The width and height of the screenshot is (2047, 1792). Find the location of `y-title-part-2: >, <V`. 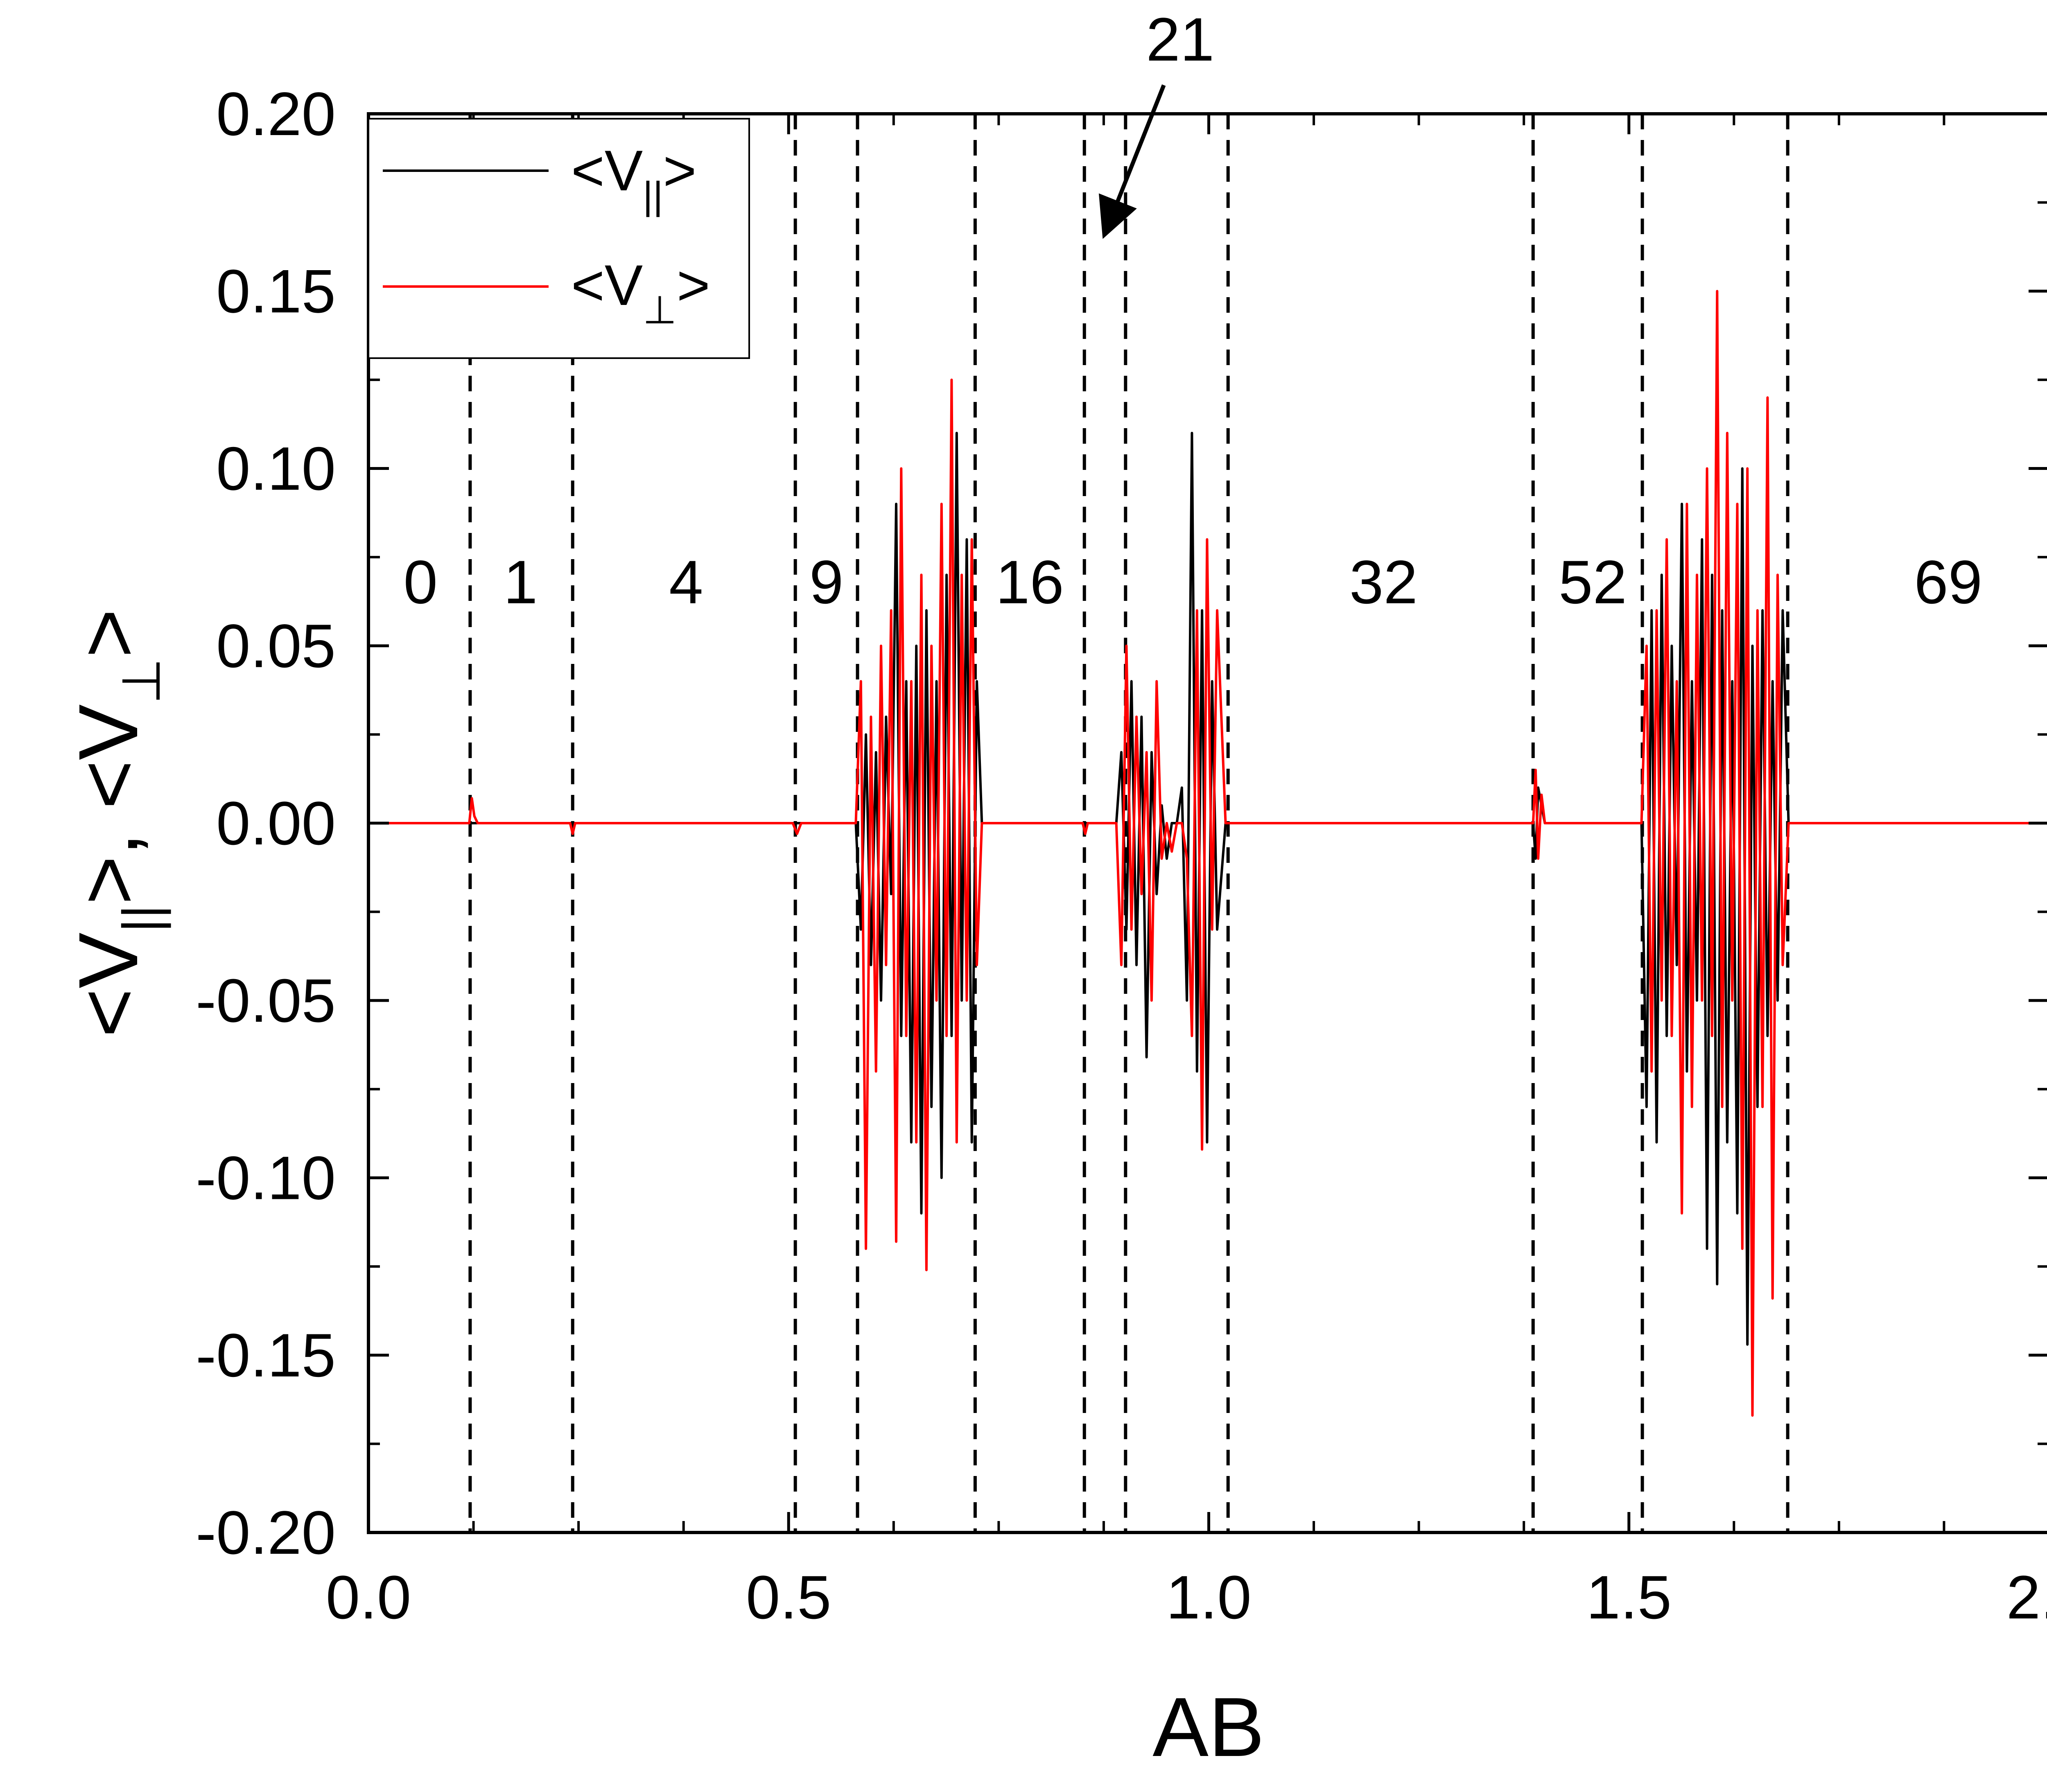

y-title-part-2: >, <V is located at coordinates (108, 805).